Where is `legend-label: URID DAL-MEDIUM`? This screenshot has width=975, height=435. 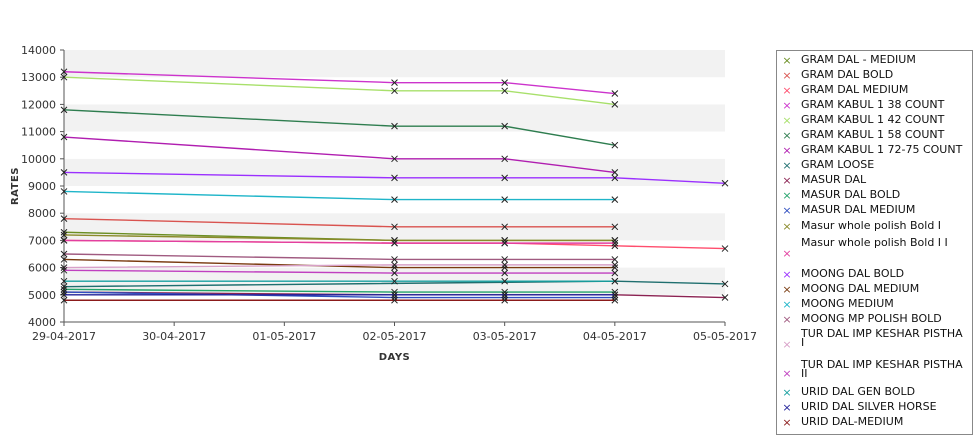
legend-label: URID DAL-MEDIUM is located at coordinates (852, 421).